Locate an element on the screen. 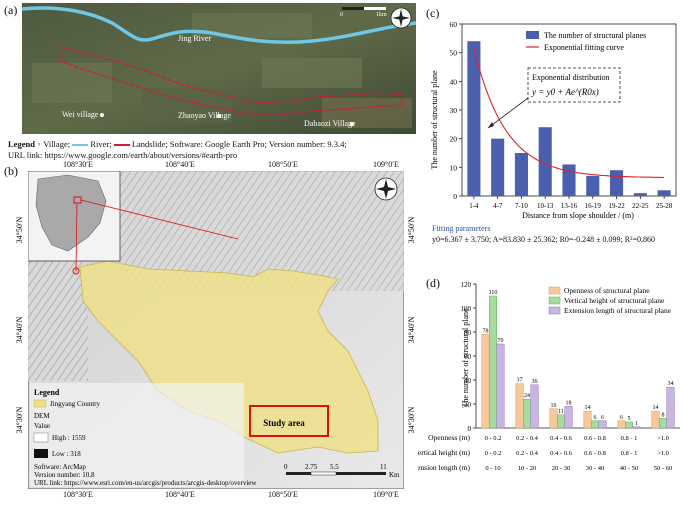 Image resolution: width=685 pixels, height=505 pixels. d-bar-label: 1 is located at coordinates (636, 424).